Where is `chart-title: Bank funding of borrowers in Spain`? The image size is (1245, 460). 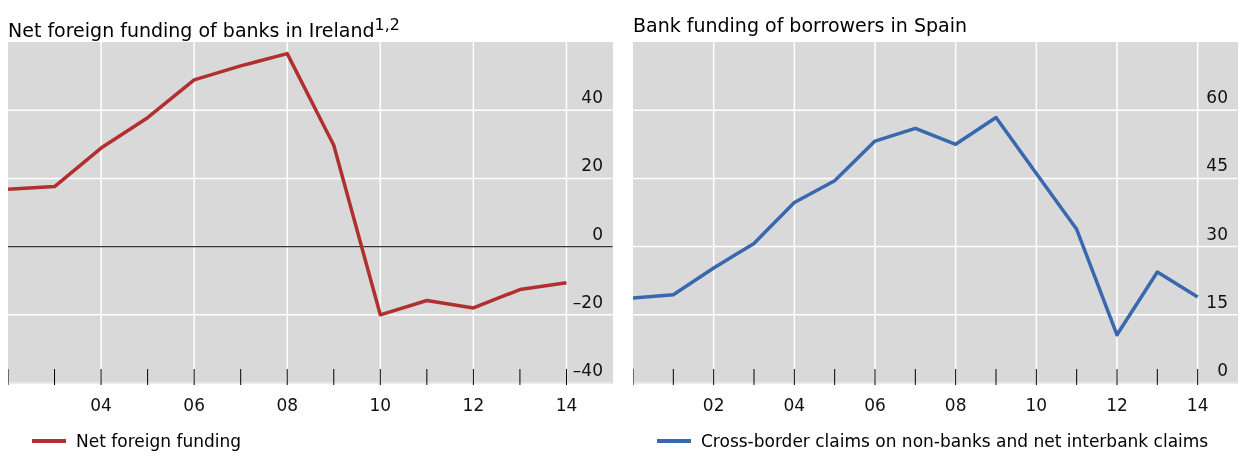 chart-title: Bank funding of borrowers in Spain is located at coordinates (800, 25).